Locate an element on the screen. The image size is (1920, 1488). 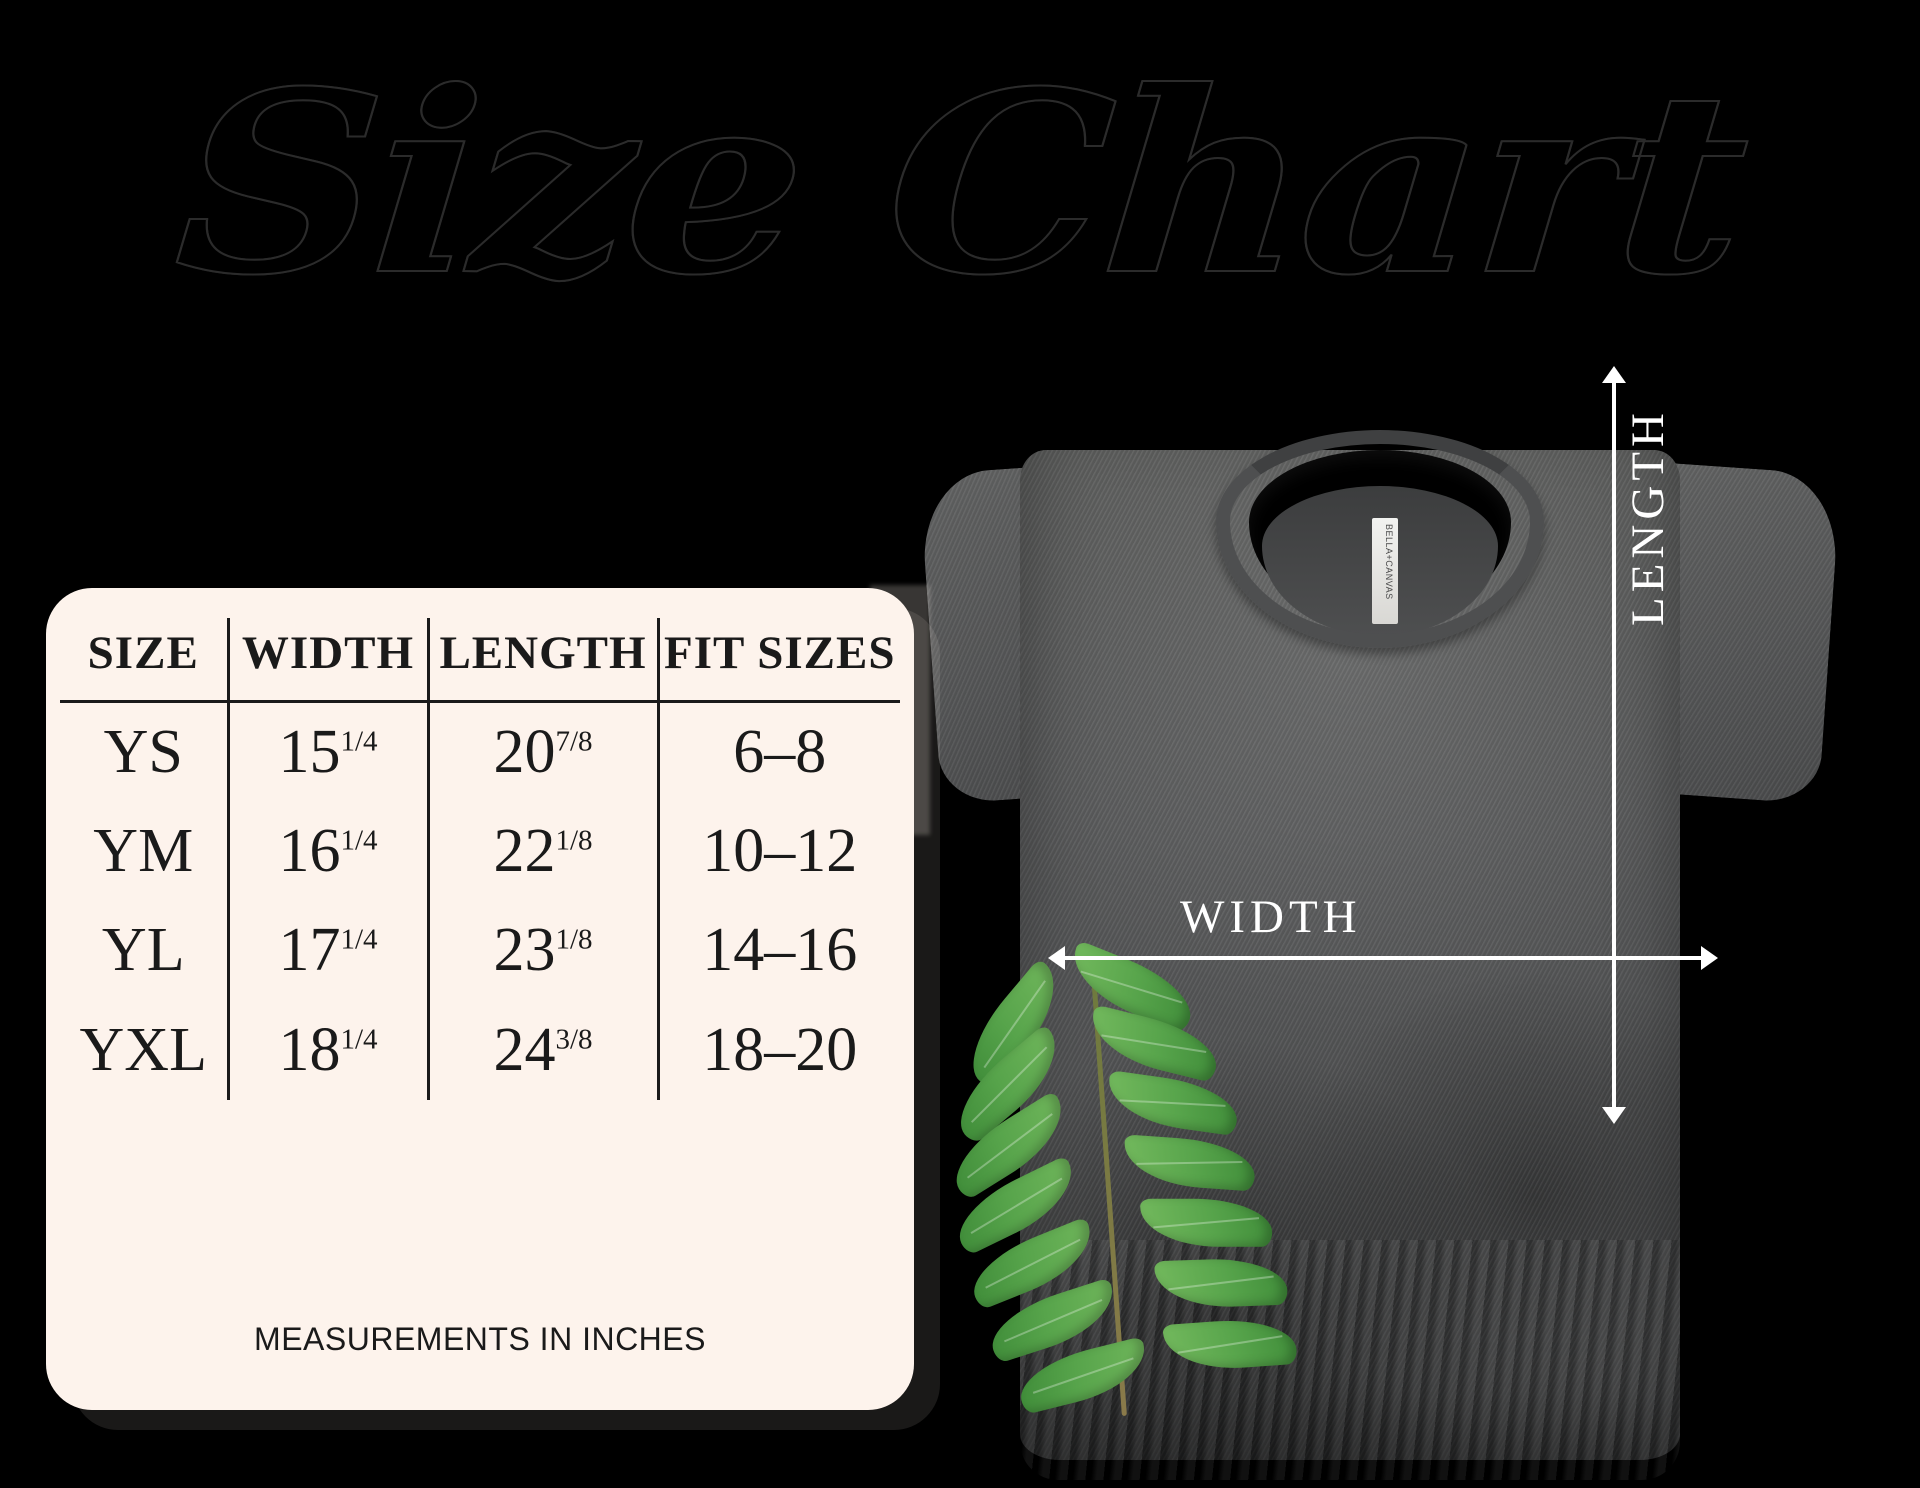
cell-length: 221/8 is located at coordinates (542, 852).